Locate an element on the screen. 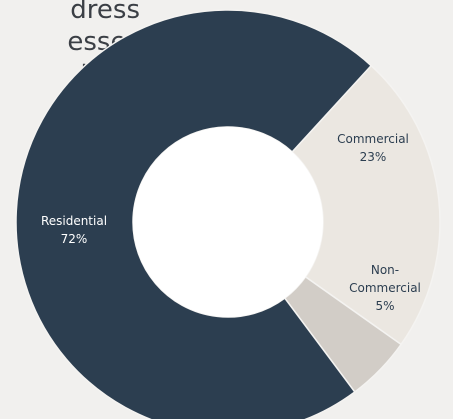 Image resolution: width=453 pixels, height=419 pixels. slice-label-non-commercial: Commercial is located at coordinates (385, 288).